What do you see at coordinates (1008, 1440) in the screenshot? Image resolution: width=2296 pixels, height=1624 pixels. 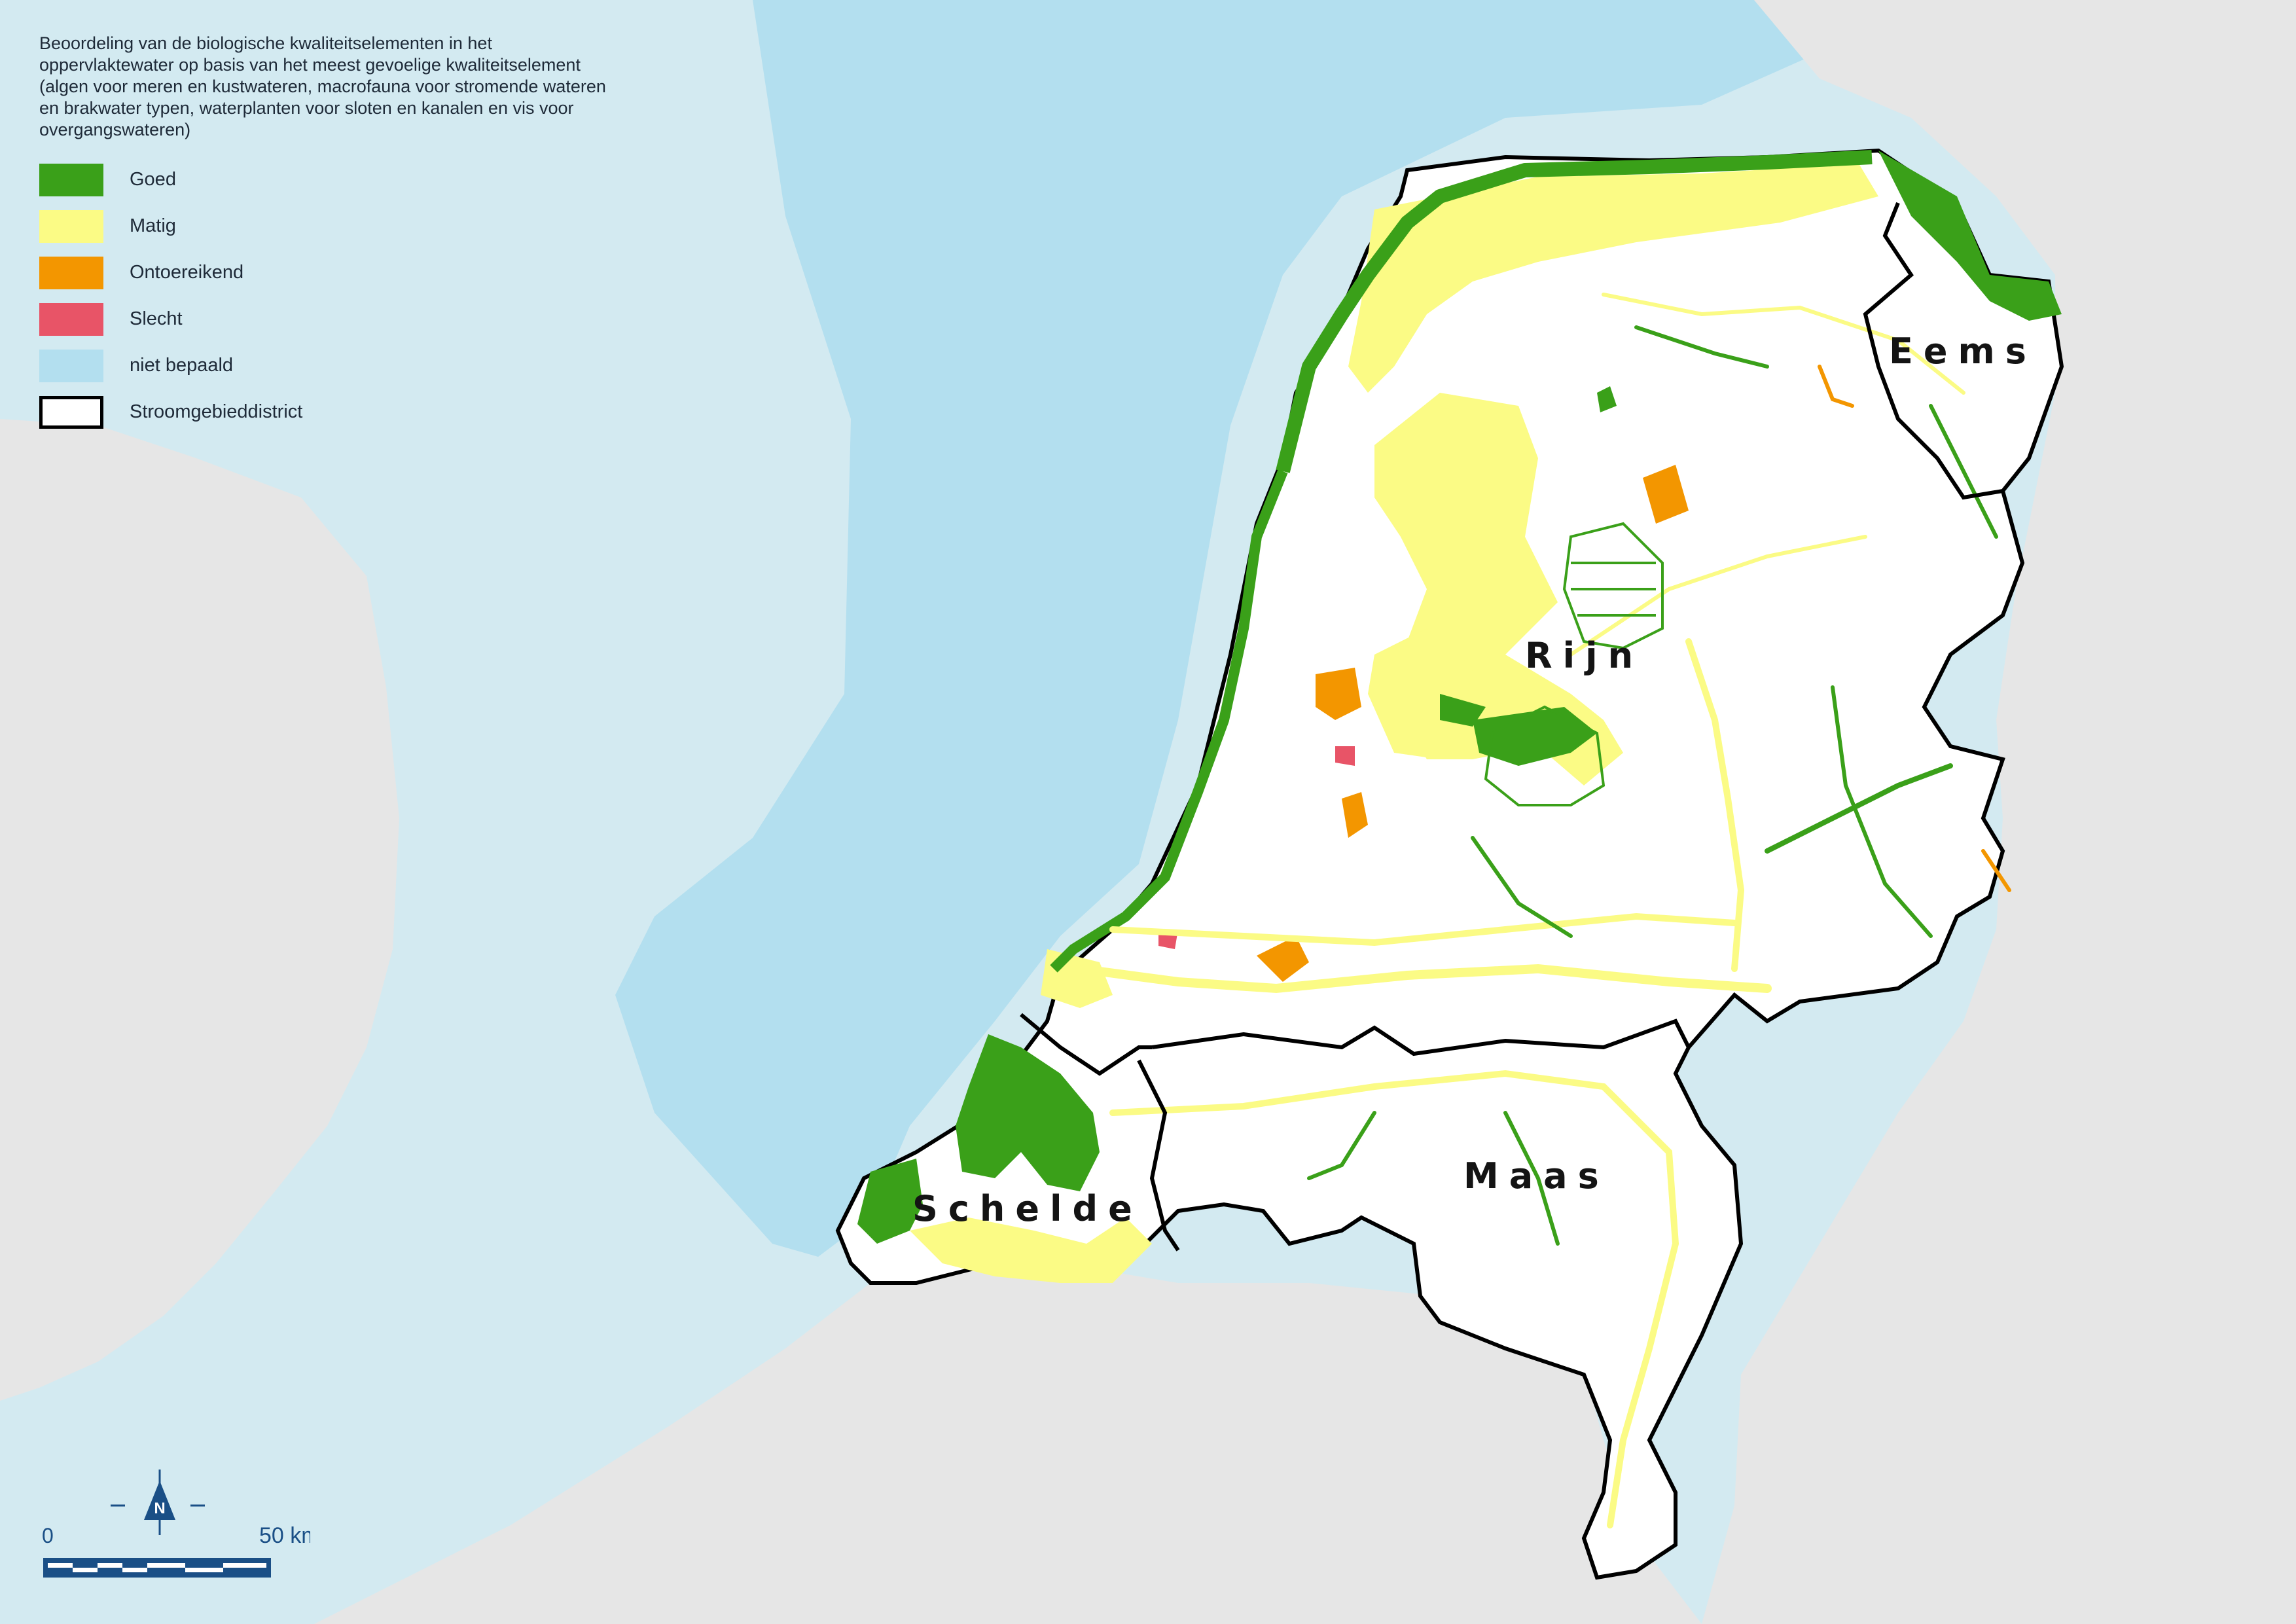 I see `belgium-landmass` at bounding box center [1008, 1440].